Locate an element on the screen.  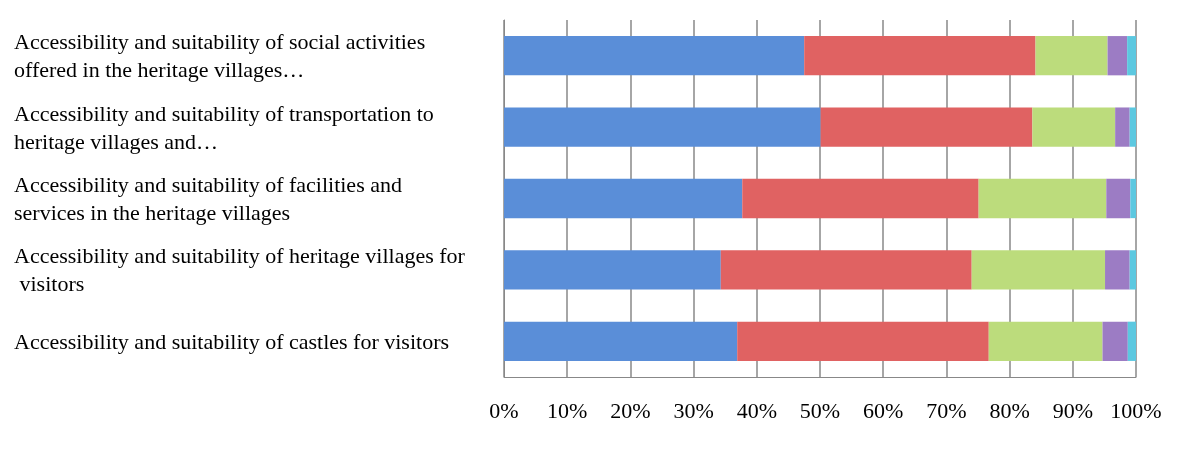
x-tick-label: 0% is located at coordinates (504, 410).